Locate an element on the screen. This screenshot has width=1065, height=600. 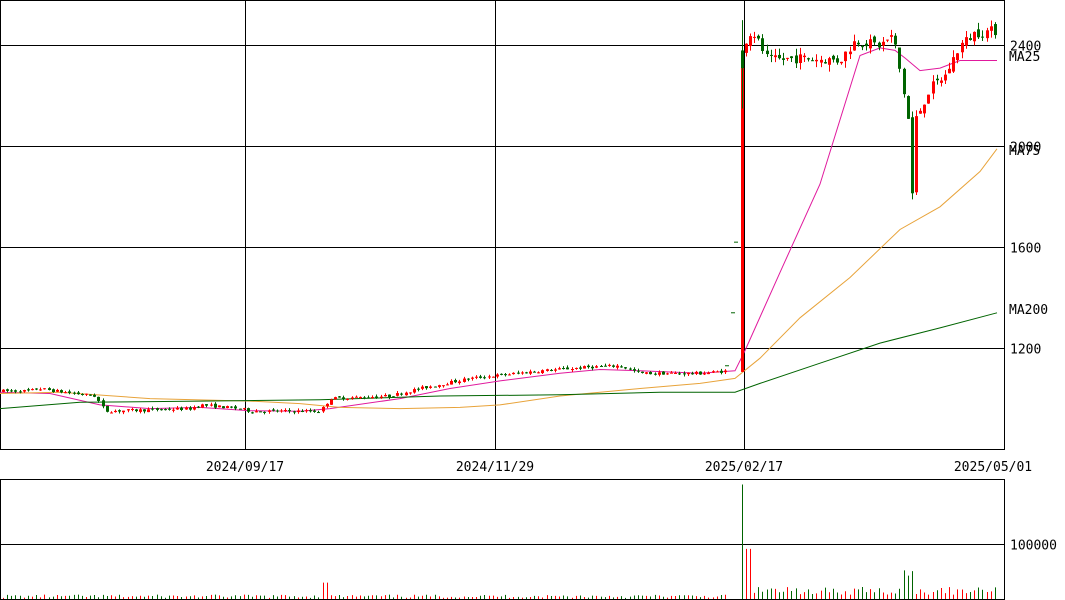
volume-tick-label: 100000 is located at coordinates (1033, 546).